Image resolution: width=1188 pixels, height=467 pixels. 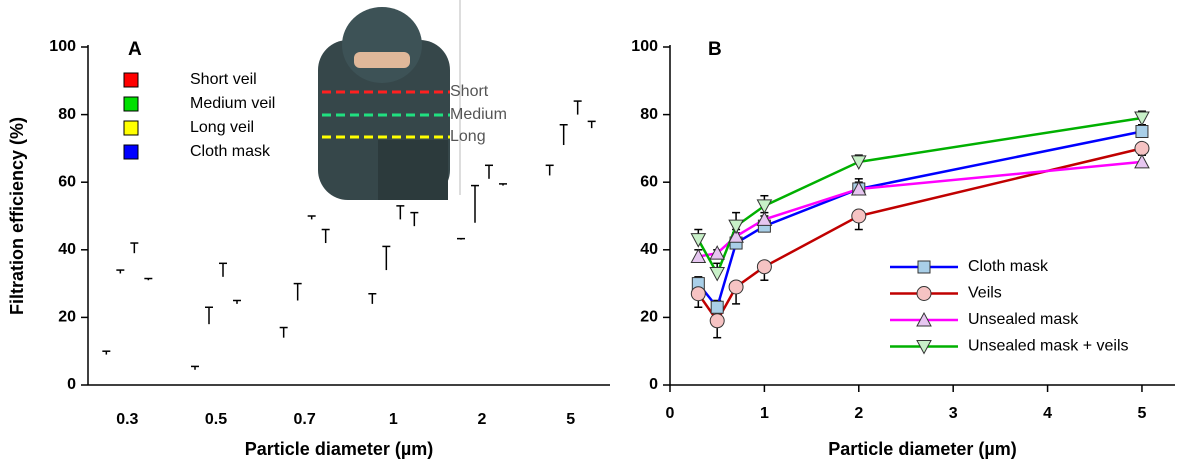 What do you see at coordinates (953, 413) in the screenshot?
I see `x-tick-label: 3` at bounding box center [953, 413].